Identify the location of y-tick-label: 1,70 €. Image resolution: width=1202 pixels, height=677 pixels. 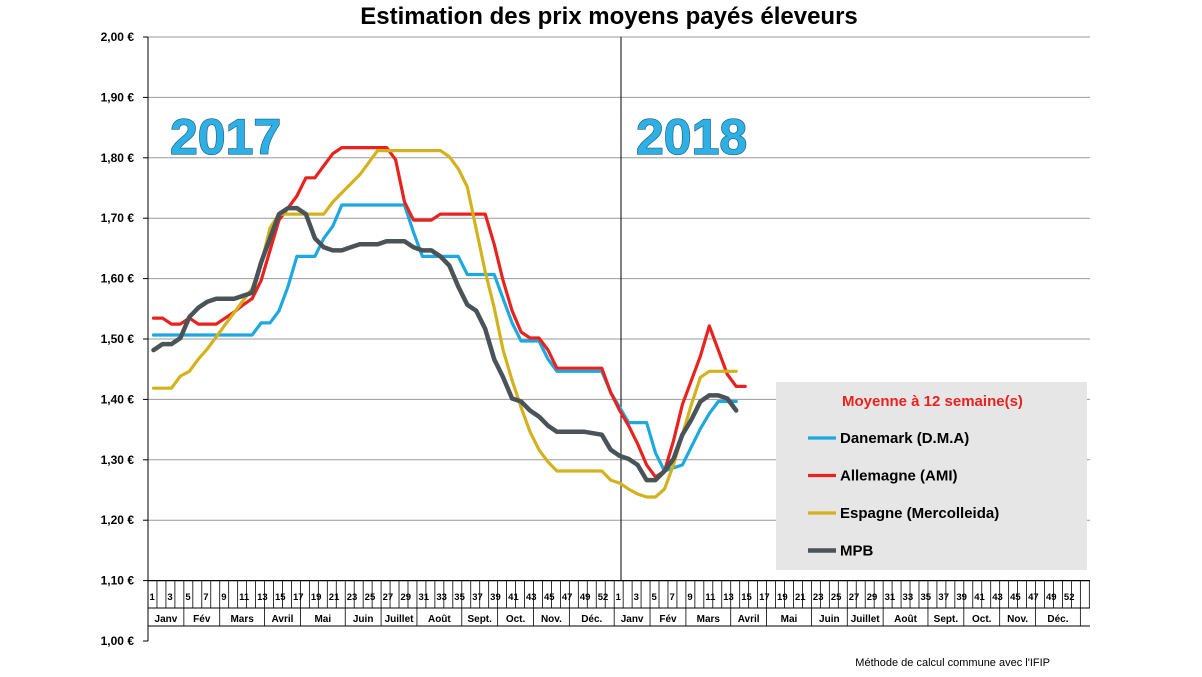
(118, 218).